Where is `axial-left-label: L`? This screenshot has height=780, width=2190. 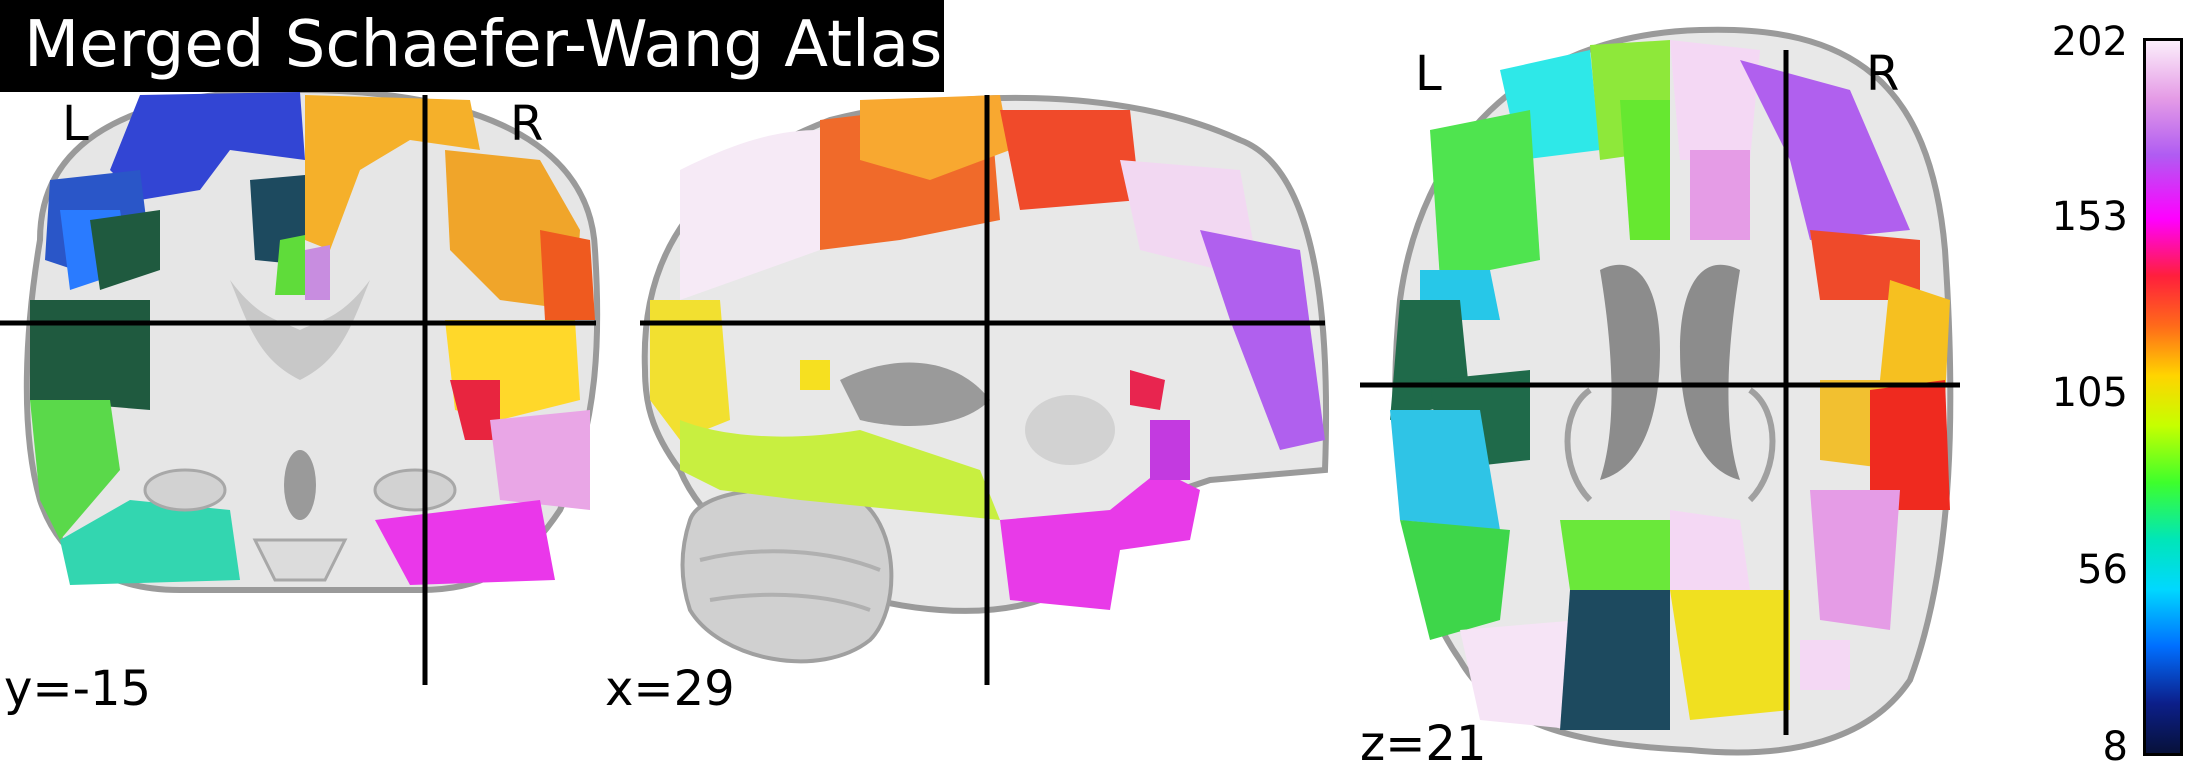 axial-left-label: L is located at coordinates (1428, 74).